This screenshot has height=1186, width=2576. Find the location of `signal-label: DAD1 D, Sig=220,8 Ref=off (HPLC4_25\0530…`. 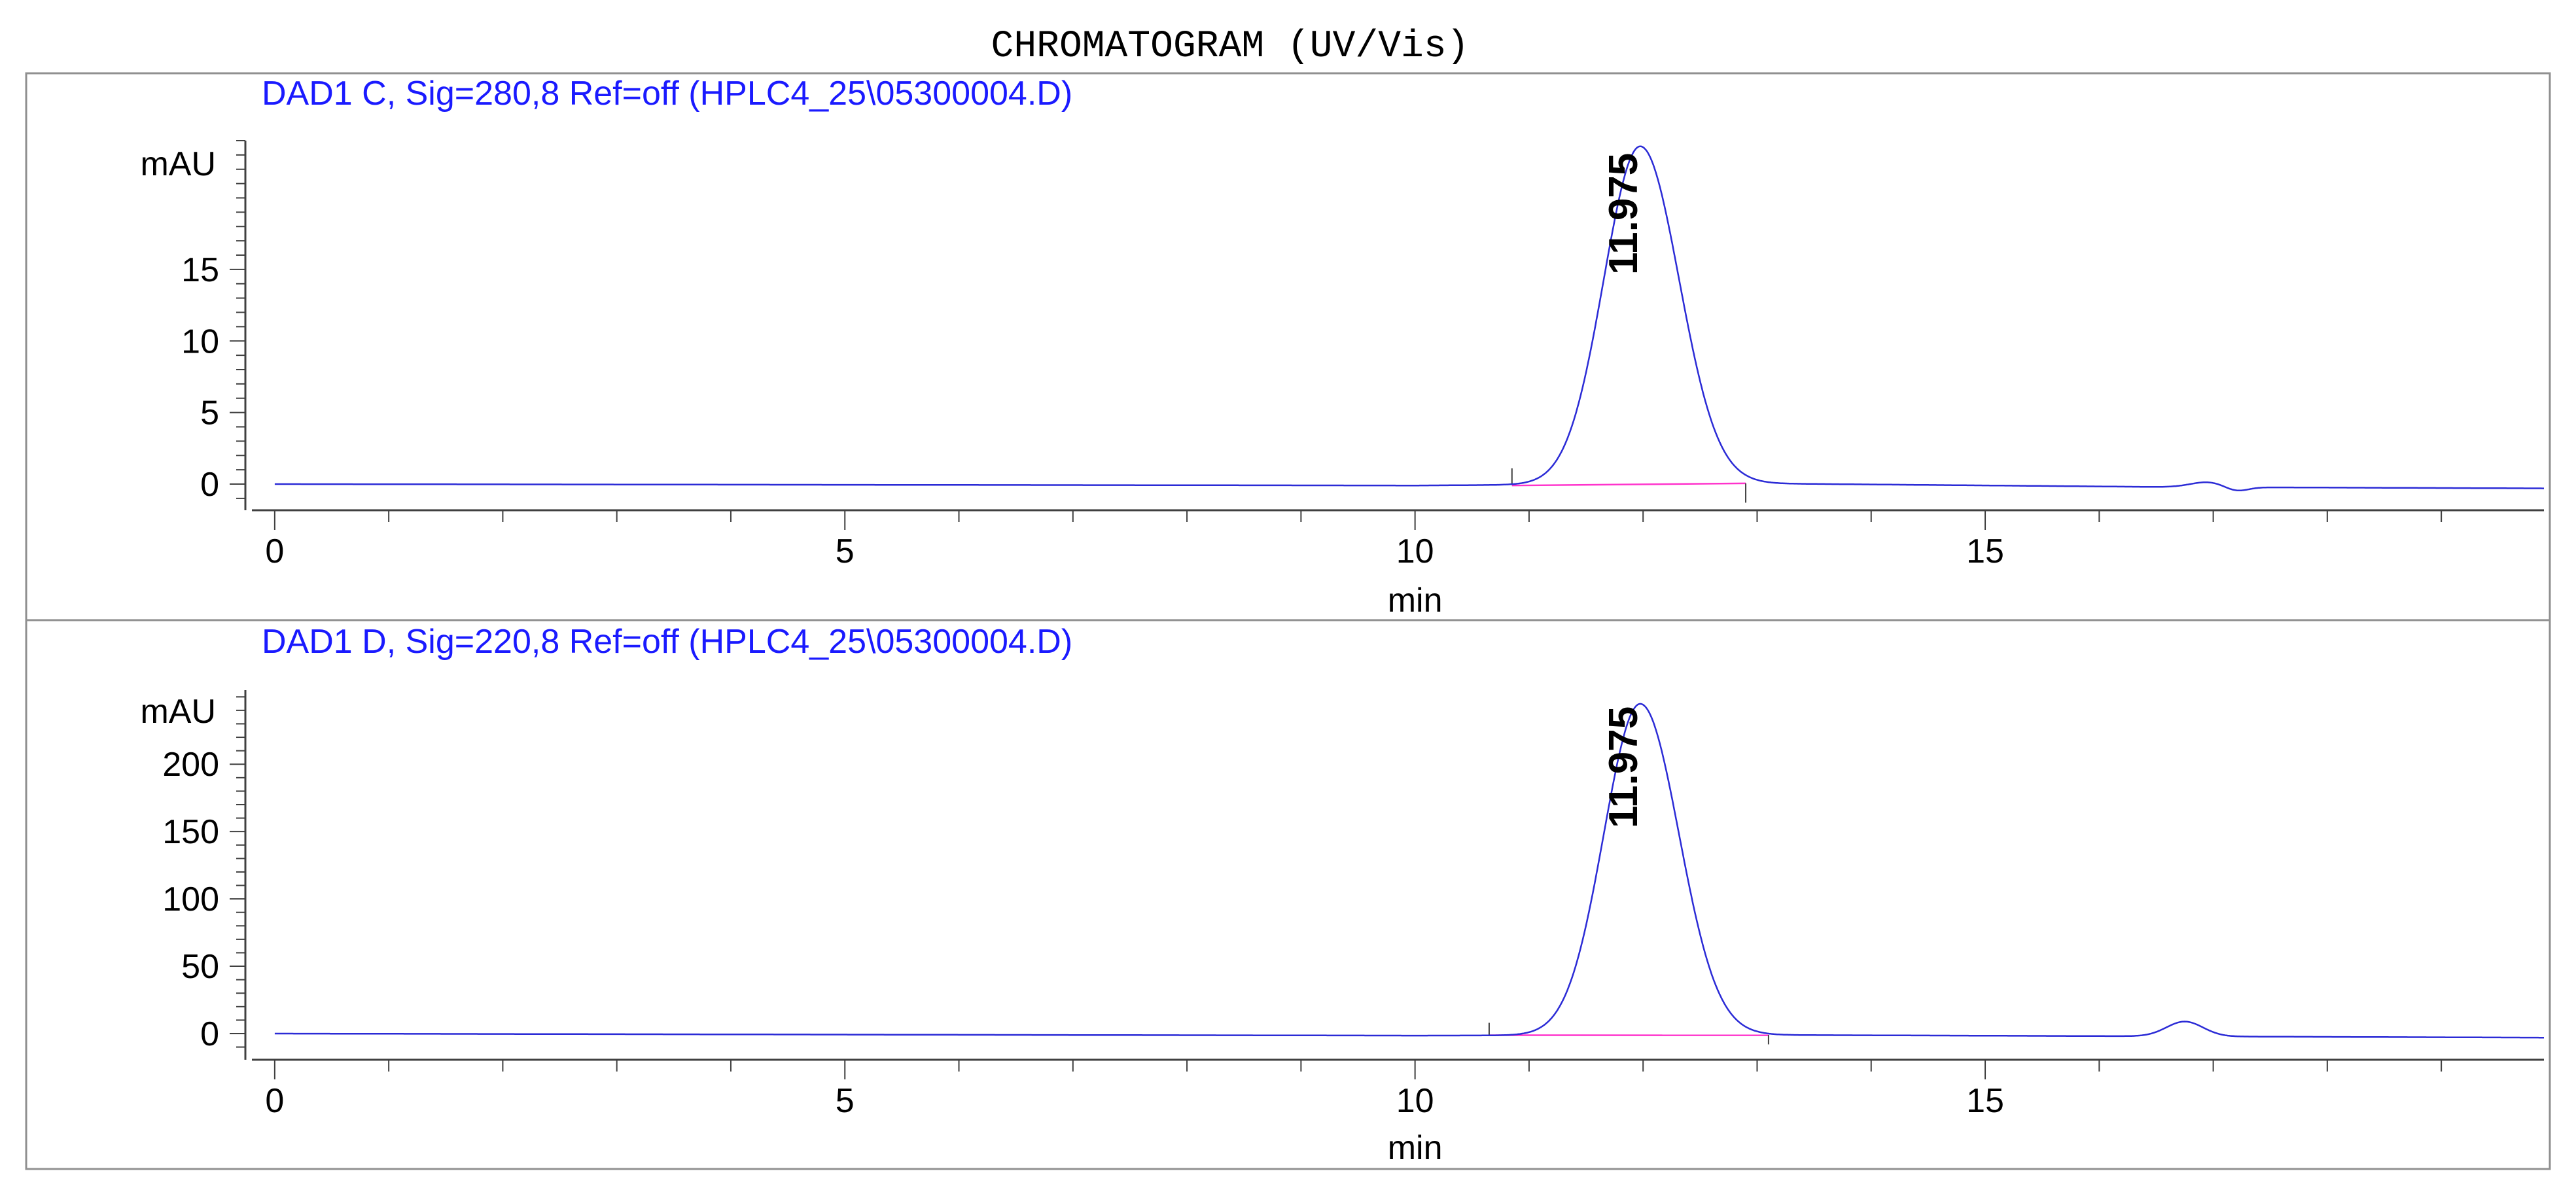

signal-label: DAD1 D, Sig=220,8 Ref=off (HPLC4_25\0530… is located at coordinates (667, 642).